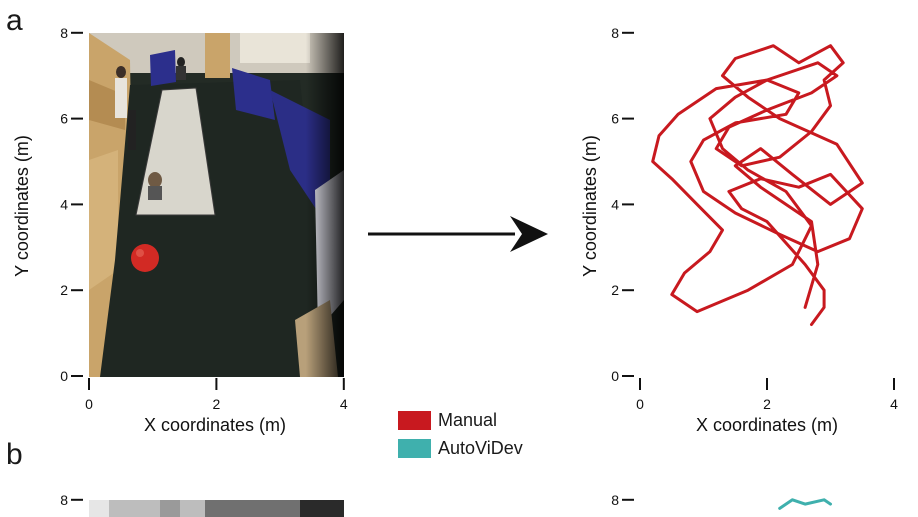  What do you see at coordinates (468, 419) in the screenshot?
I see `legend-label-manual: Manual` at bounding box center [468, 419].